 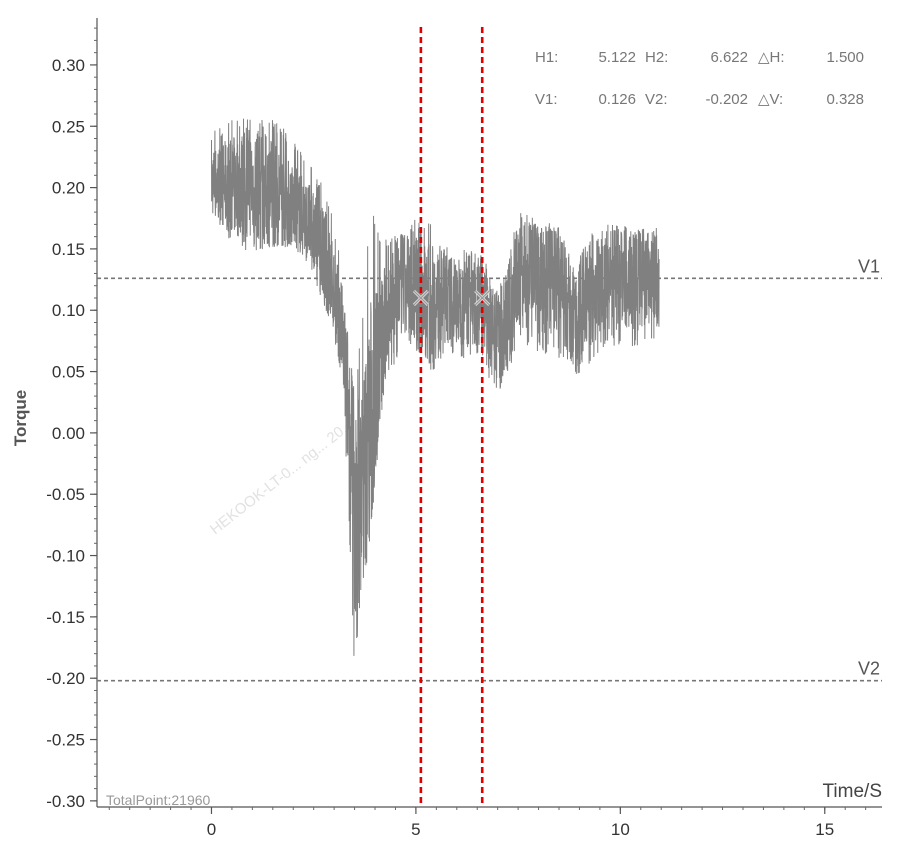 I want to click on y-tick-label: 0.15, so click(x=68, y=249).